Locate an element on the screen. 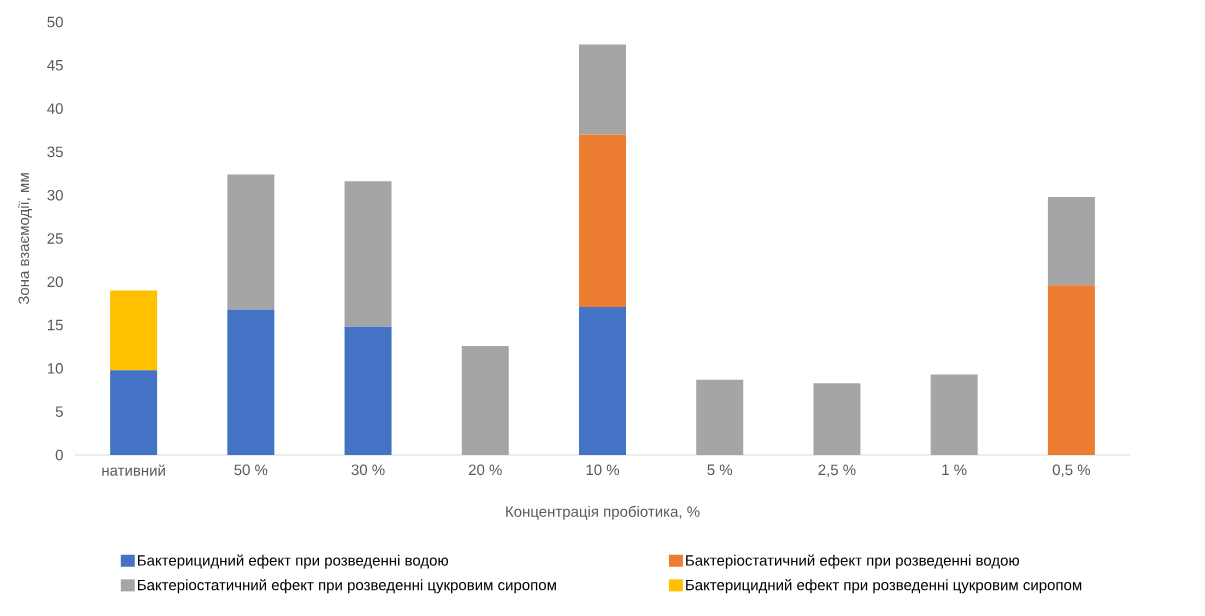  y-tick-label: 25 is located at coordinates (55, 238).